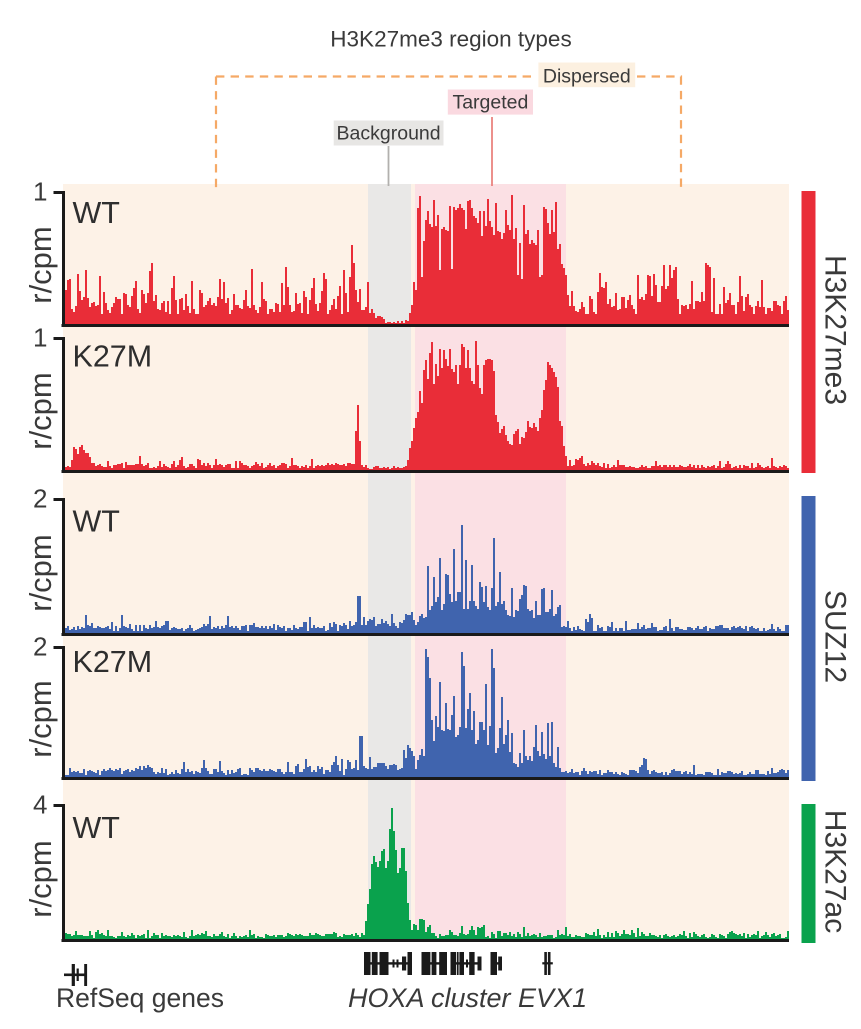 This screenshot has height=1029, width=861. What do you see at coordinates (490, 103) in the screenshot?
I see `svg-text: Targeted` at bounding box center [490, 103].